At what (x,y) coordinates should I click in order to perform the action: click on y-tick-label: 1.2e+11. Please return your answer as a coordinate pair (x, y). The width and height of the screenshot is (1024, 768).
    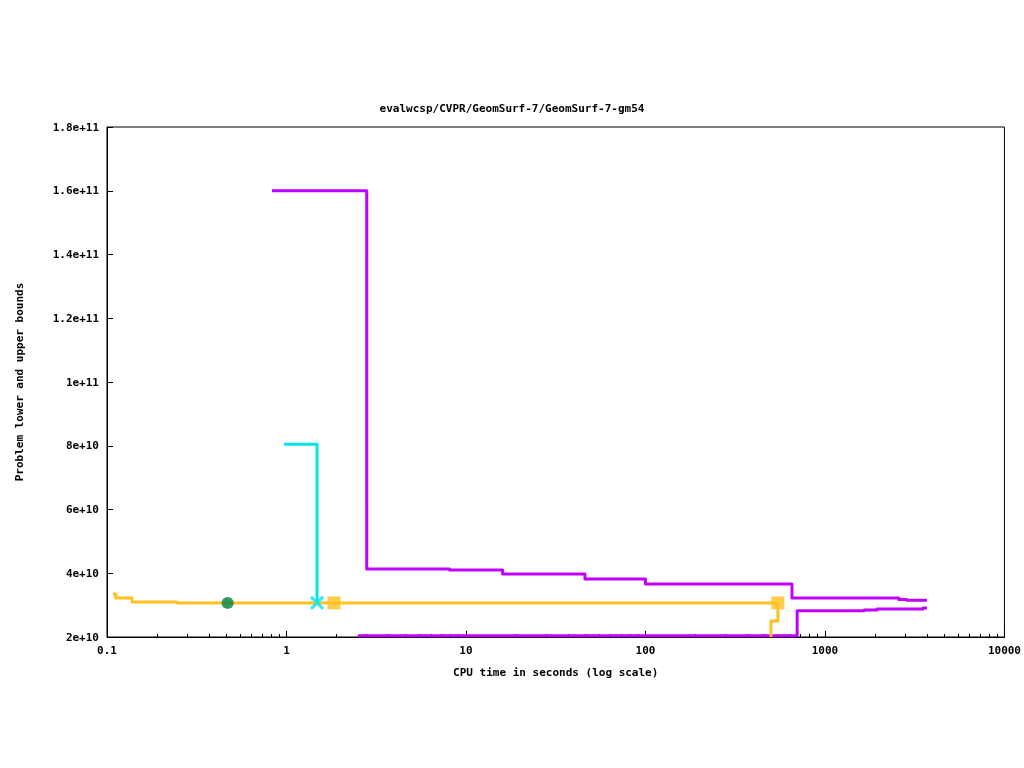
    Looking at the image, I should click on (76, 318).